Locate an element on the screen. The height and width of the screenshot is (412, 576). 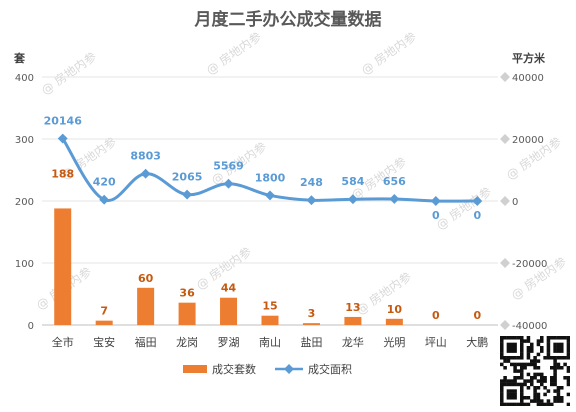
bar-data-label: 7 is located at coordinates (104, 311).